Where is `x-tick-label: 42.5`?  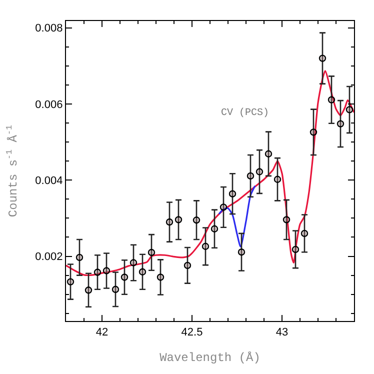
x-tick-label: 42.5 is located at coordinates (192, 332).